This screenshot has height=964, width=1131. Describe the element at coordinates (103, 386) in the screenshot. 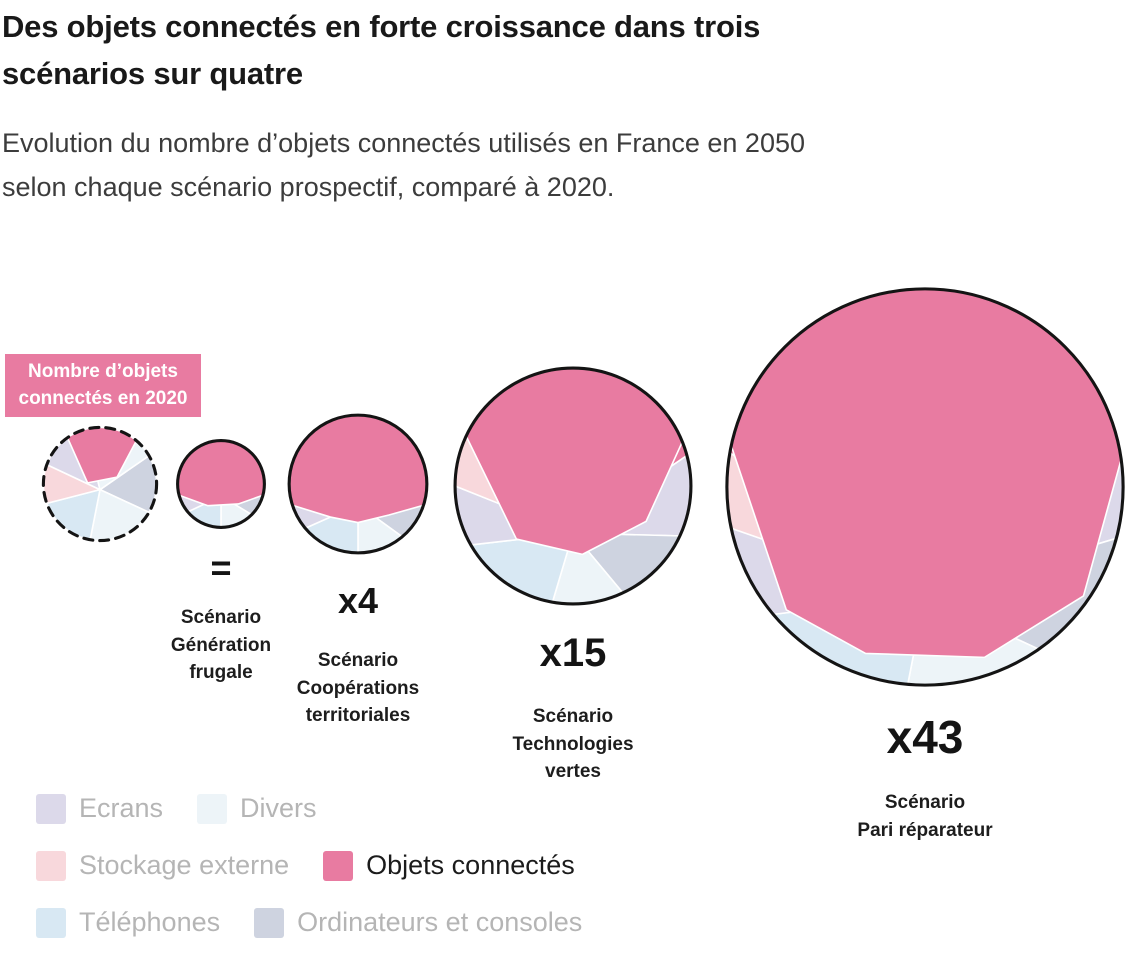

I see `baseline-badge: Nombre d’objets connectés en 2020` at that location.